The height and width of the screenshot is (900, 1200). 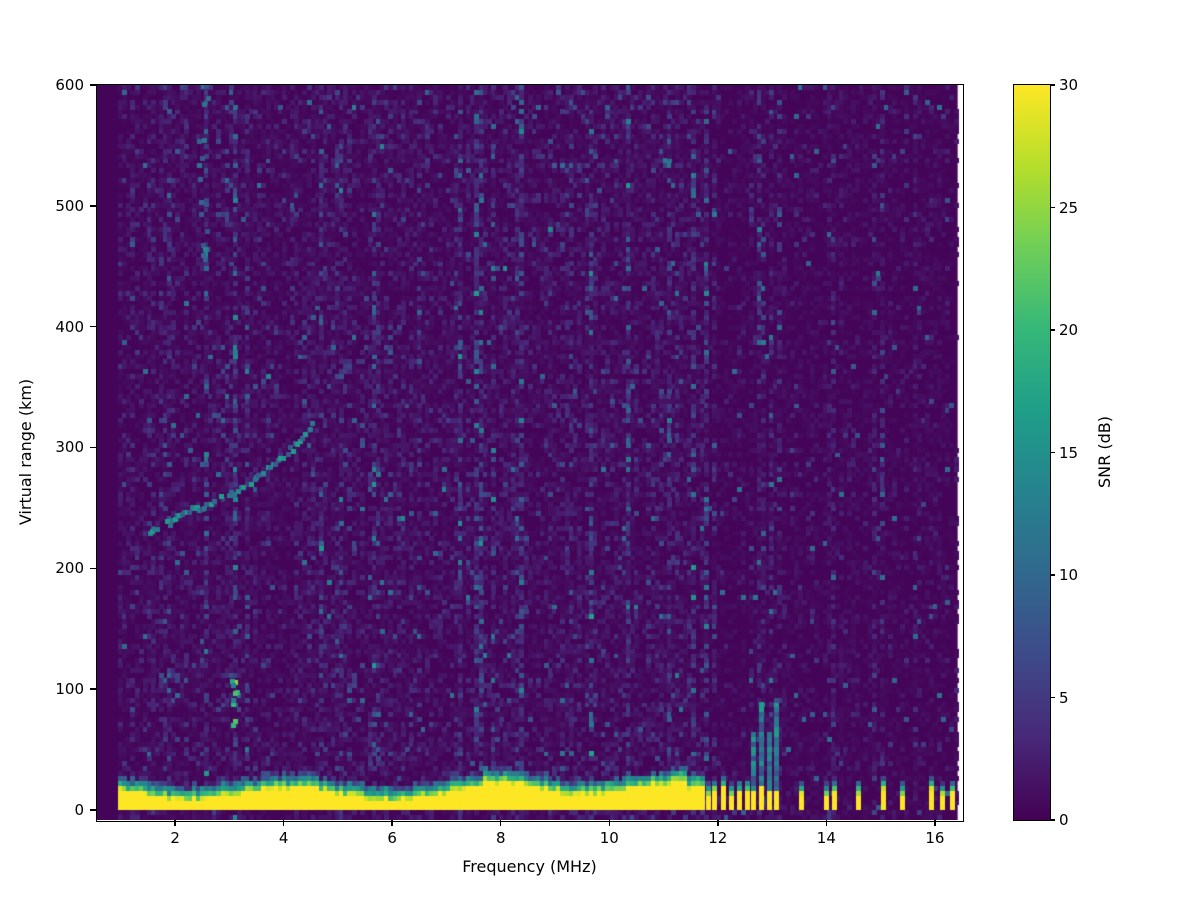 What do you see at coordinates (392, 838) in the screenshot?
I see `x-tick-label-6: 6` at bounding box center [392, 838].